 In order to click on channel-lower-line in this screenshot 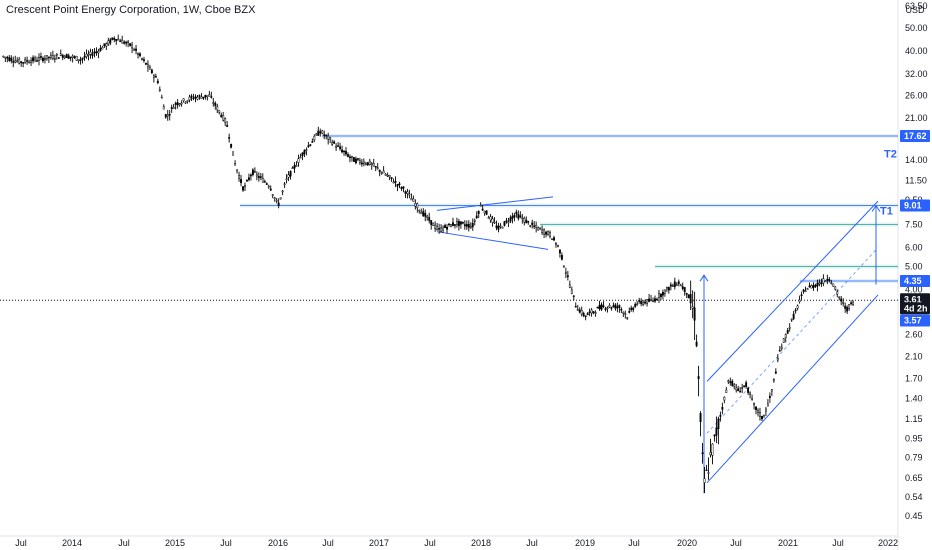, I will do `click(792, 389)`.